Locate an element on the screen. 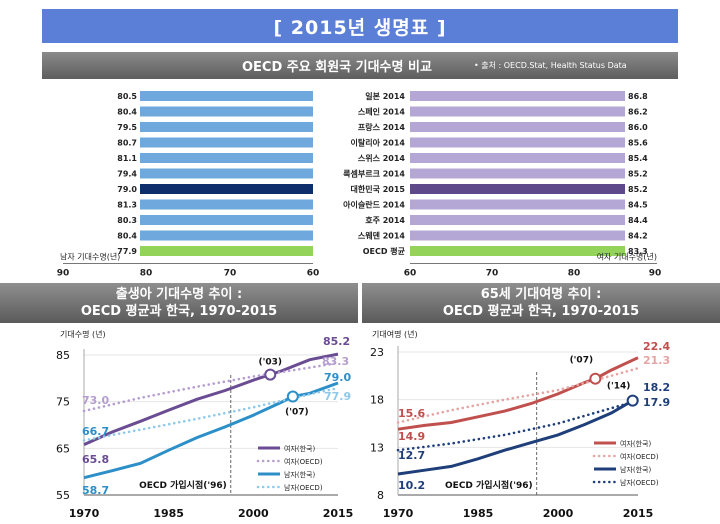 This screenshot has width=720, height=524. female-tick: 70 is located at coordinates (492, 274).